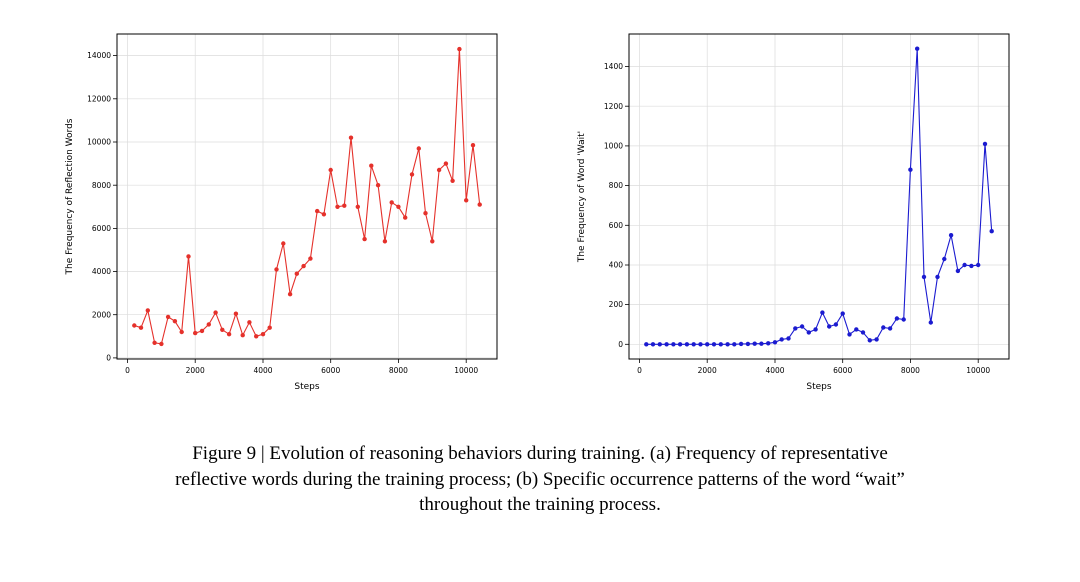  I want to click on svg-text: 1200, so click(613, 106).